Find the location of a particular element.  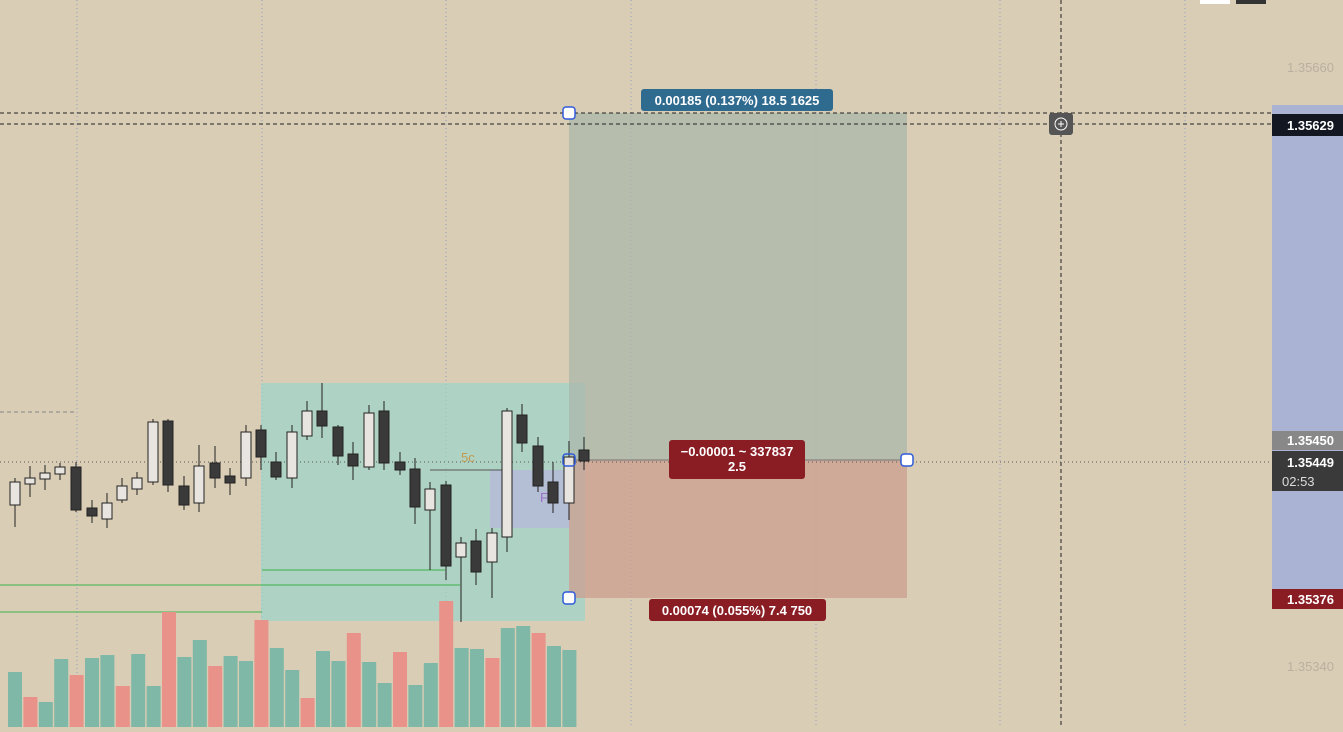

price-level: 1.35660 is located at coordinates (1310, 67).